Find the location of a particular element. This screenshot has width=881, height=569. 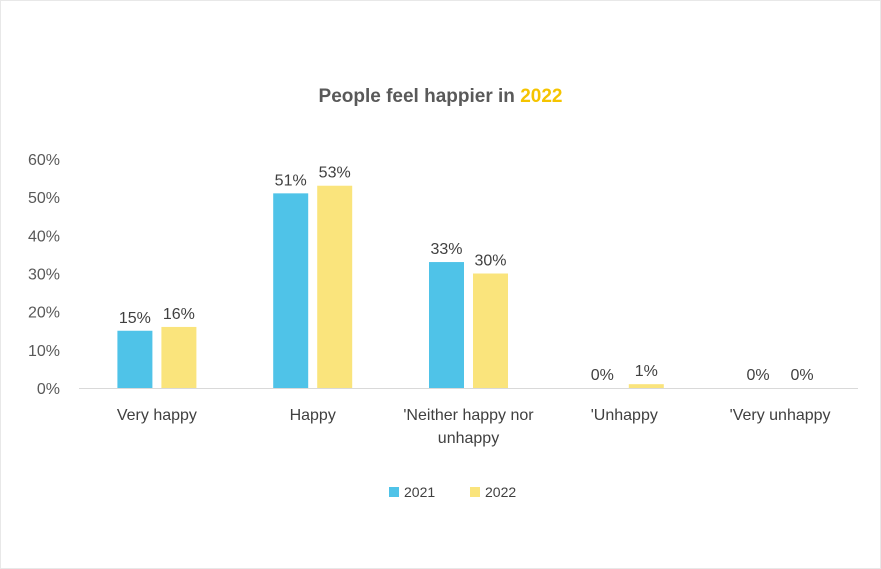

y-tick-label: 10% is located at coordinates (44, 351).